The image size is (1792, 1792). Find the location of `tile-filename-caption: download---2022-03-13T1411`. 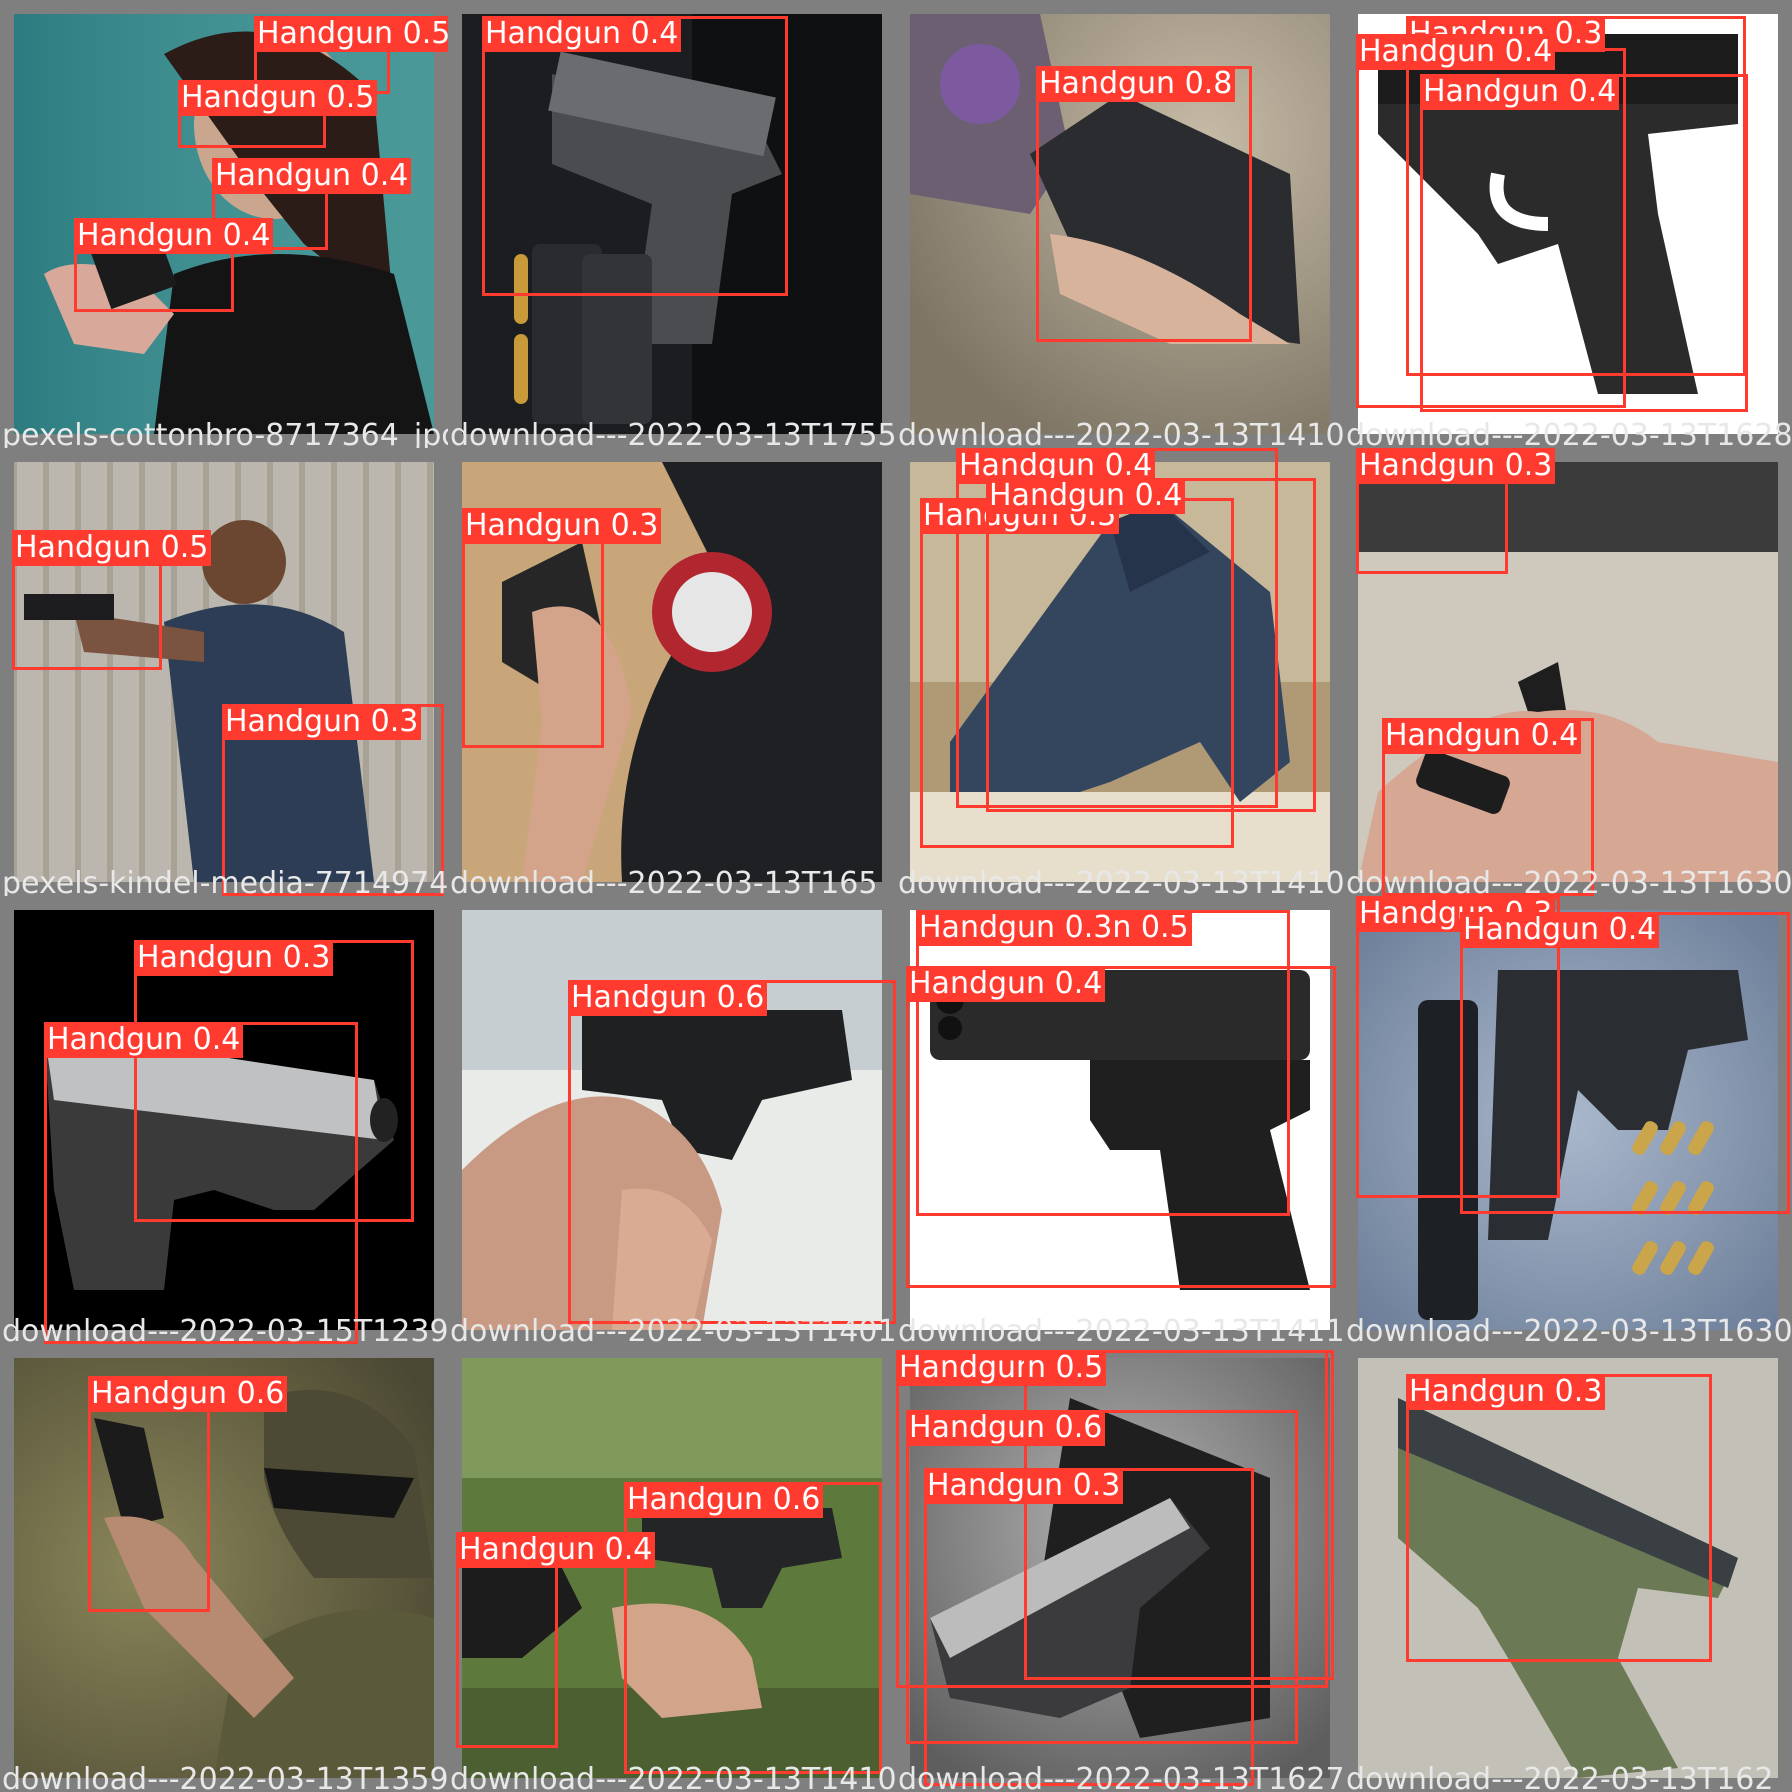

tile-filename-caption: download---2022-03-13T1411 is located at coordinates (1121, 1329).